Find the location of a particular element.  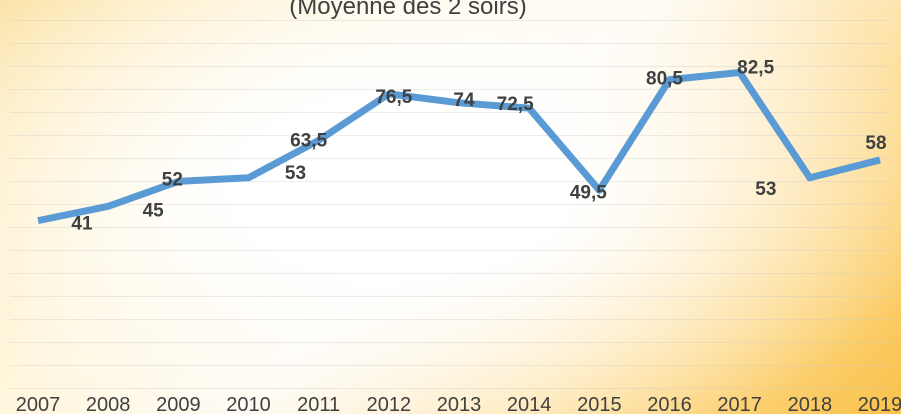

x-tick-label: 2017 is located at coordinates (739, 404).